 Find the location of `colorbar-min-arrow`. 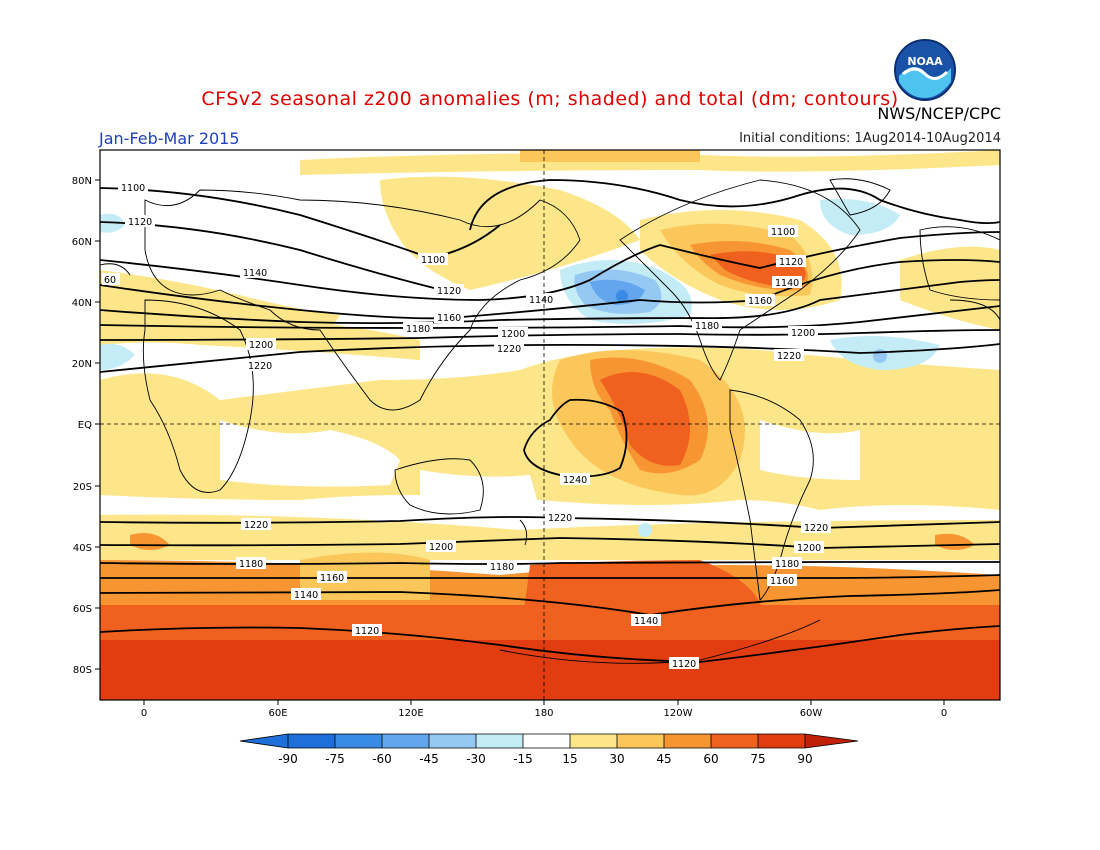

colorbar-min-arrow is located at coordinates (264, 741).